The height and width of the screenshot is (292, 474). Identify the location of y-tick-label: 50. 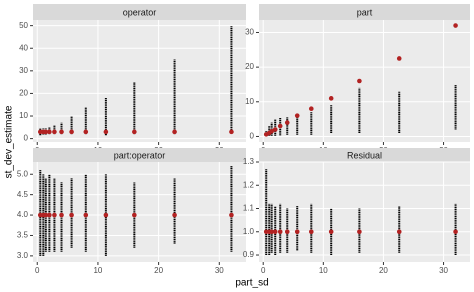
(23, 25).